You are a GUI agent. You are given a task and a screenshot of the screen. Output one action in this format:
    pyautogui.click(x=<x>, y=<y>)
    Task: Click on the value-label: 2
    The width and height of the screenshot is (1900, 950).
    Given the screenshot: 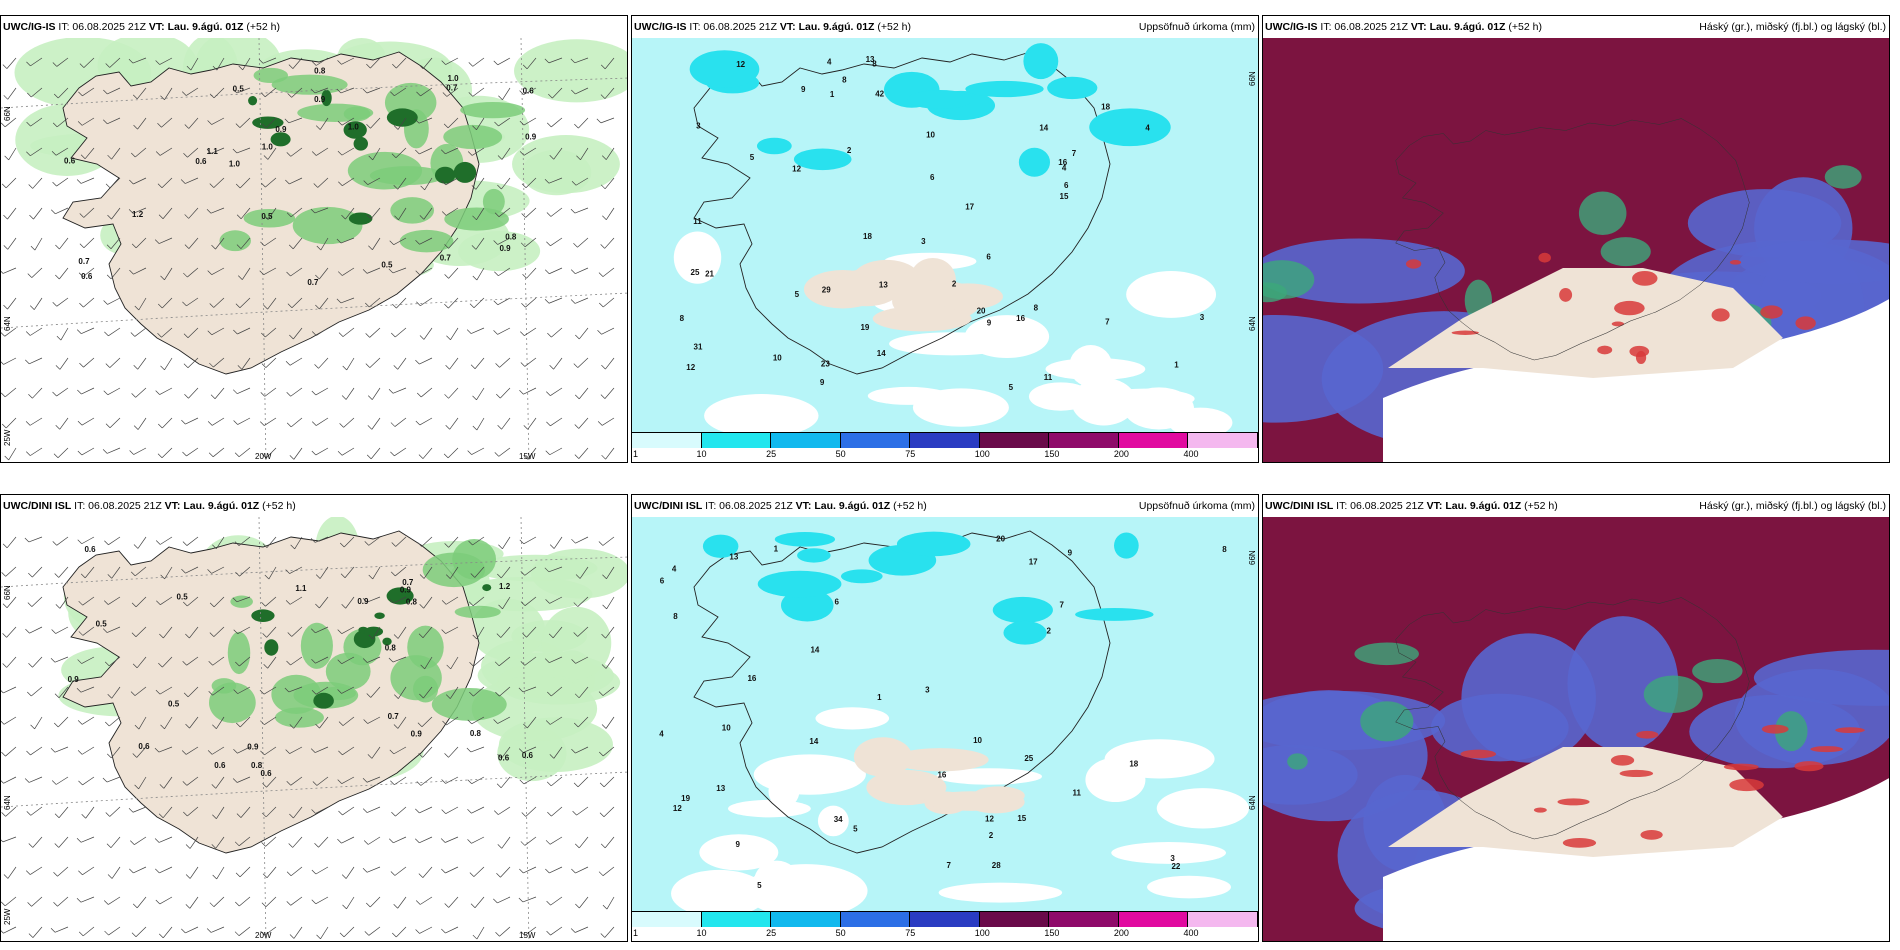 What is the action you would take?
    pyautogui.click(x=954, y=284)
    